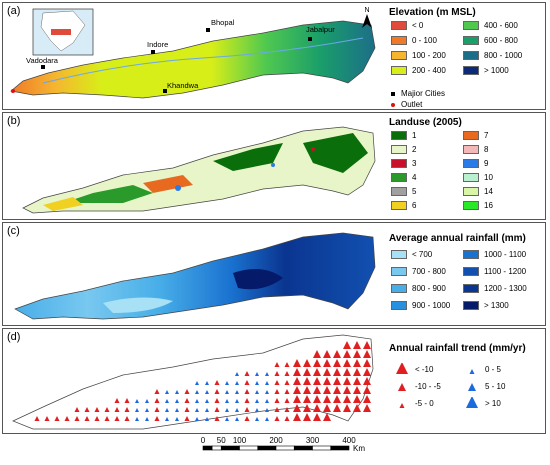  I want to click on legend-item: 400 - 600, so click(490, 25).